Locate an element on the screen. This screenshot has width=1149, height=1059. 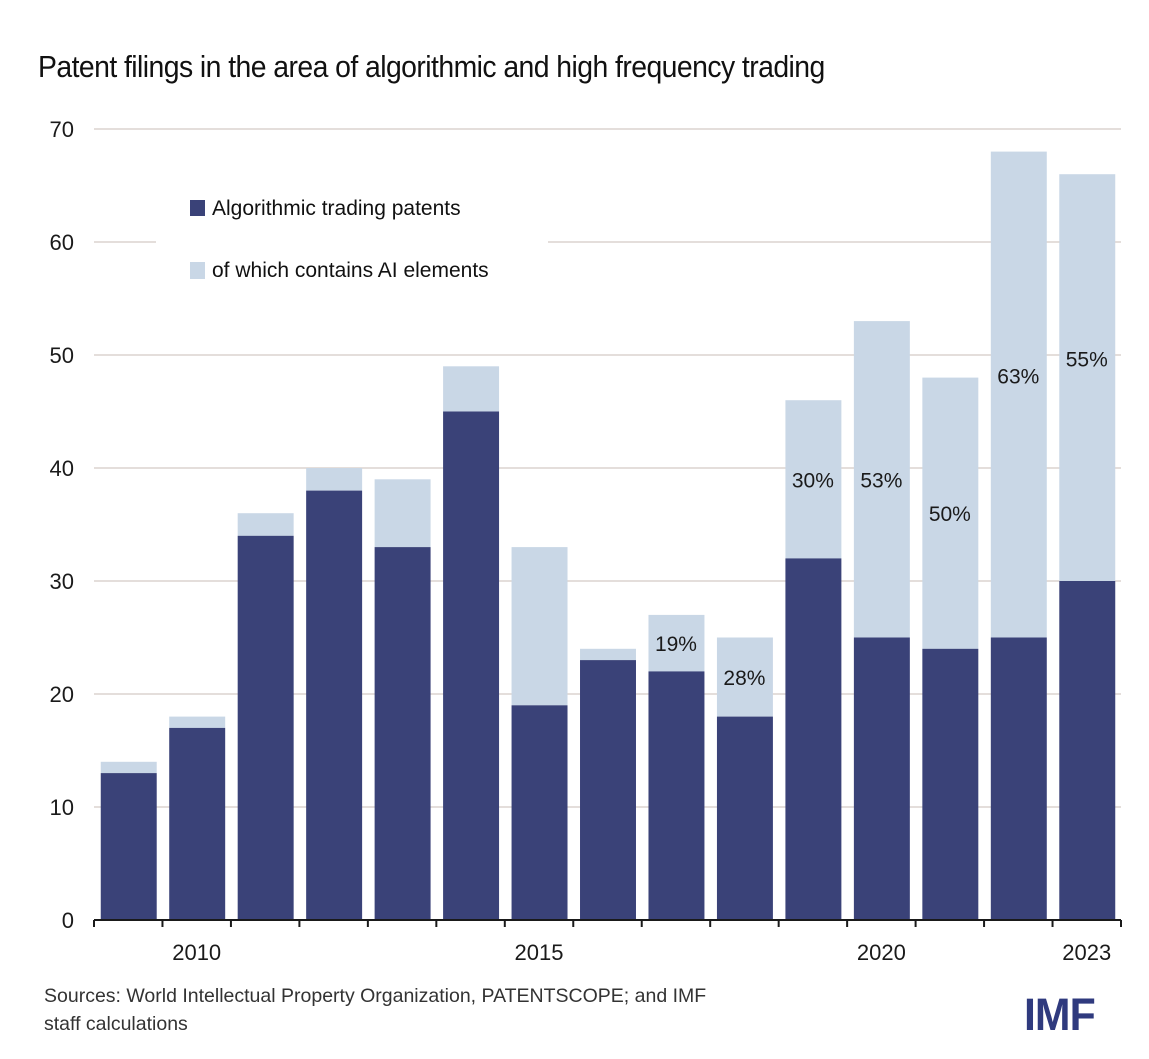
bar-ai-2015 is located at coordinates (539, 626).